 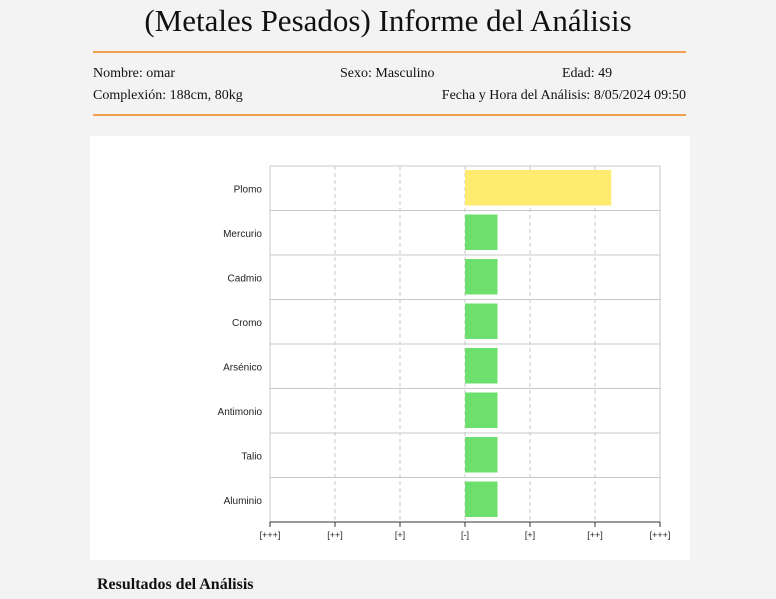 What do you see at coordinates (243, 501) in the screenshot?
I see `category-label: Aluminio` at bounding box center [243, 501].